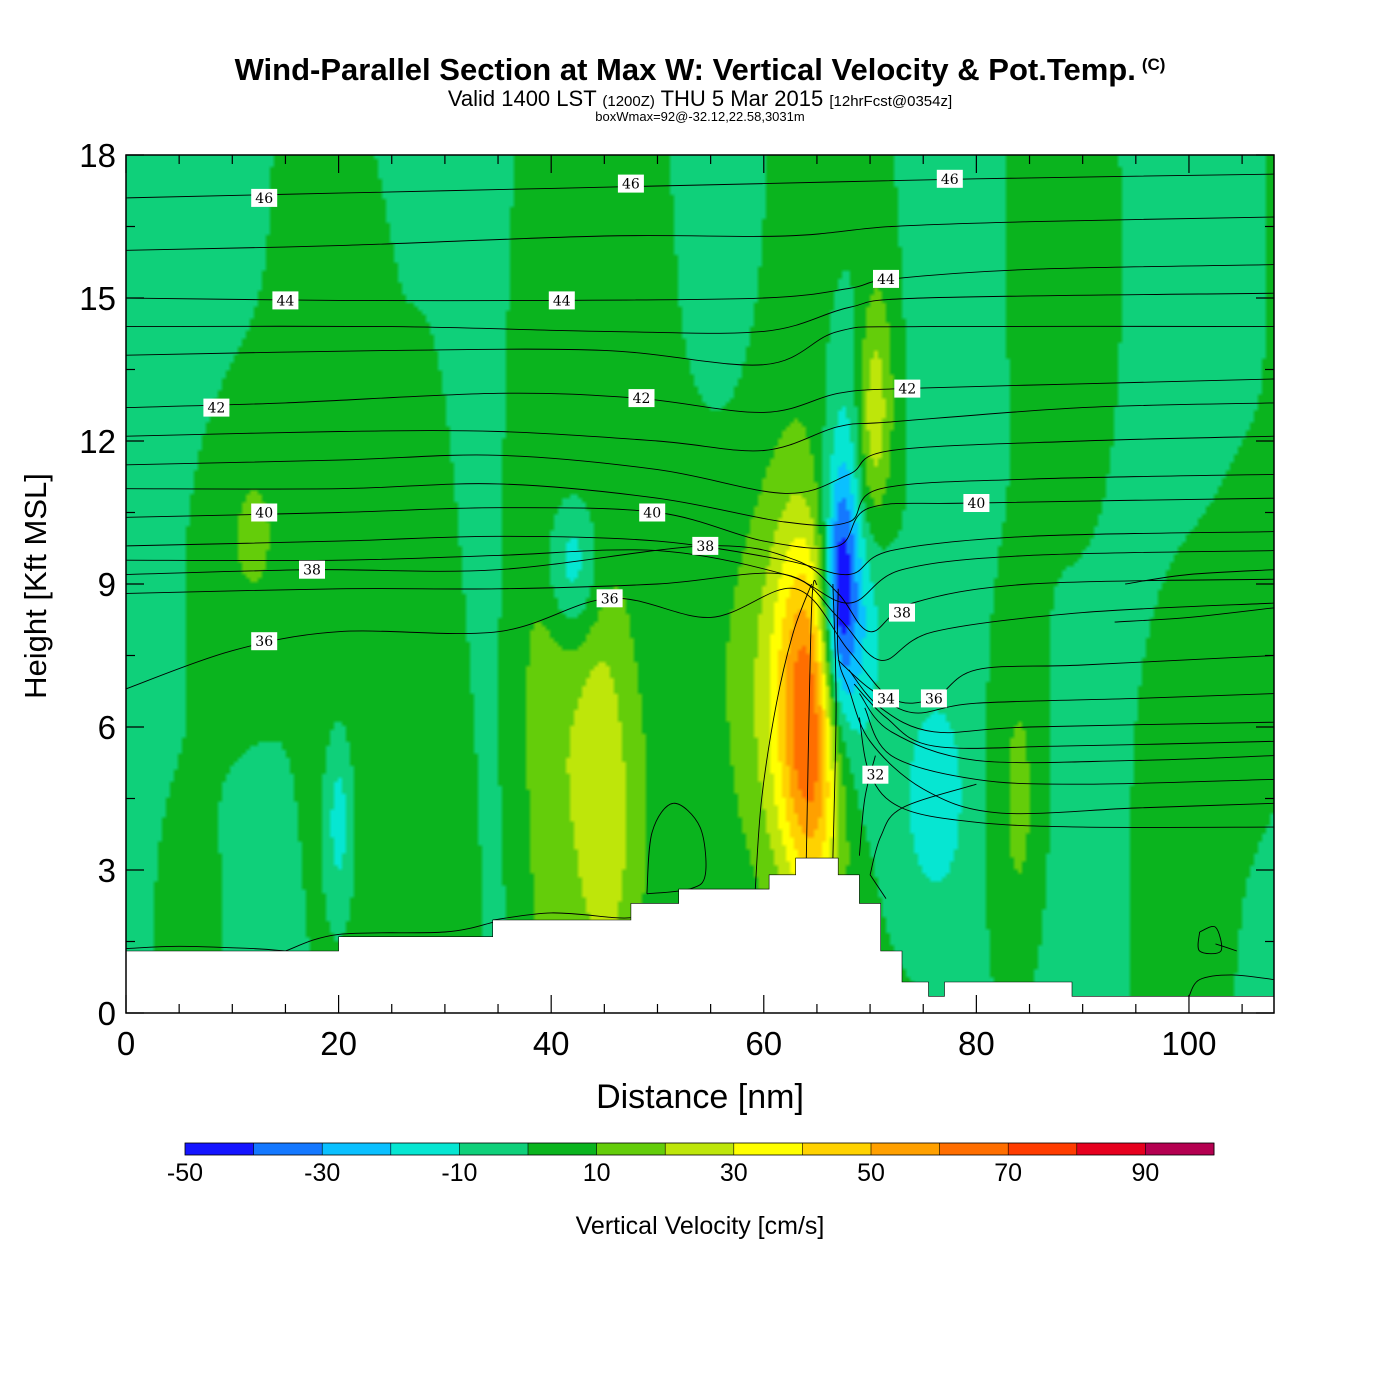  Describe the element at coordinates (691, 1164) in the screenshot. I see `colorbar: -50 -30 -10 10 30 50 70 90` at that location.